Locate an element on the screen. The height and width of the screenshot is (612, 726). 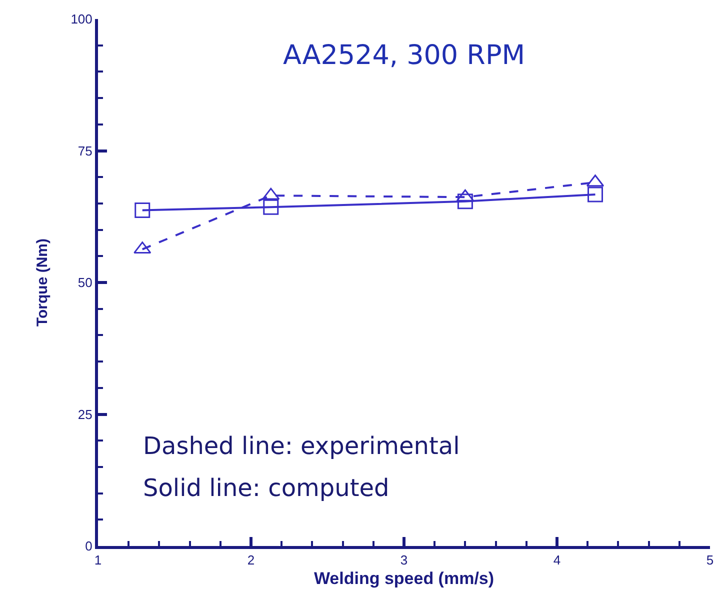
annotation: AA2524, 300 RPM is located at coordinates (404, 55).